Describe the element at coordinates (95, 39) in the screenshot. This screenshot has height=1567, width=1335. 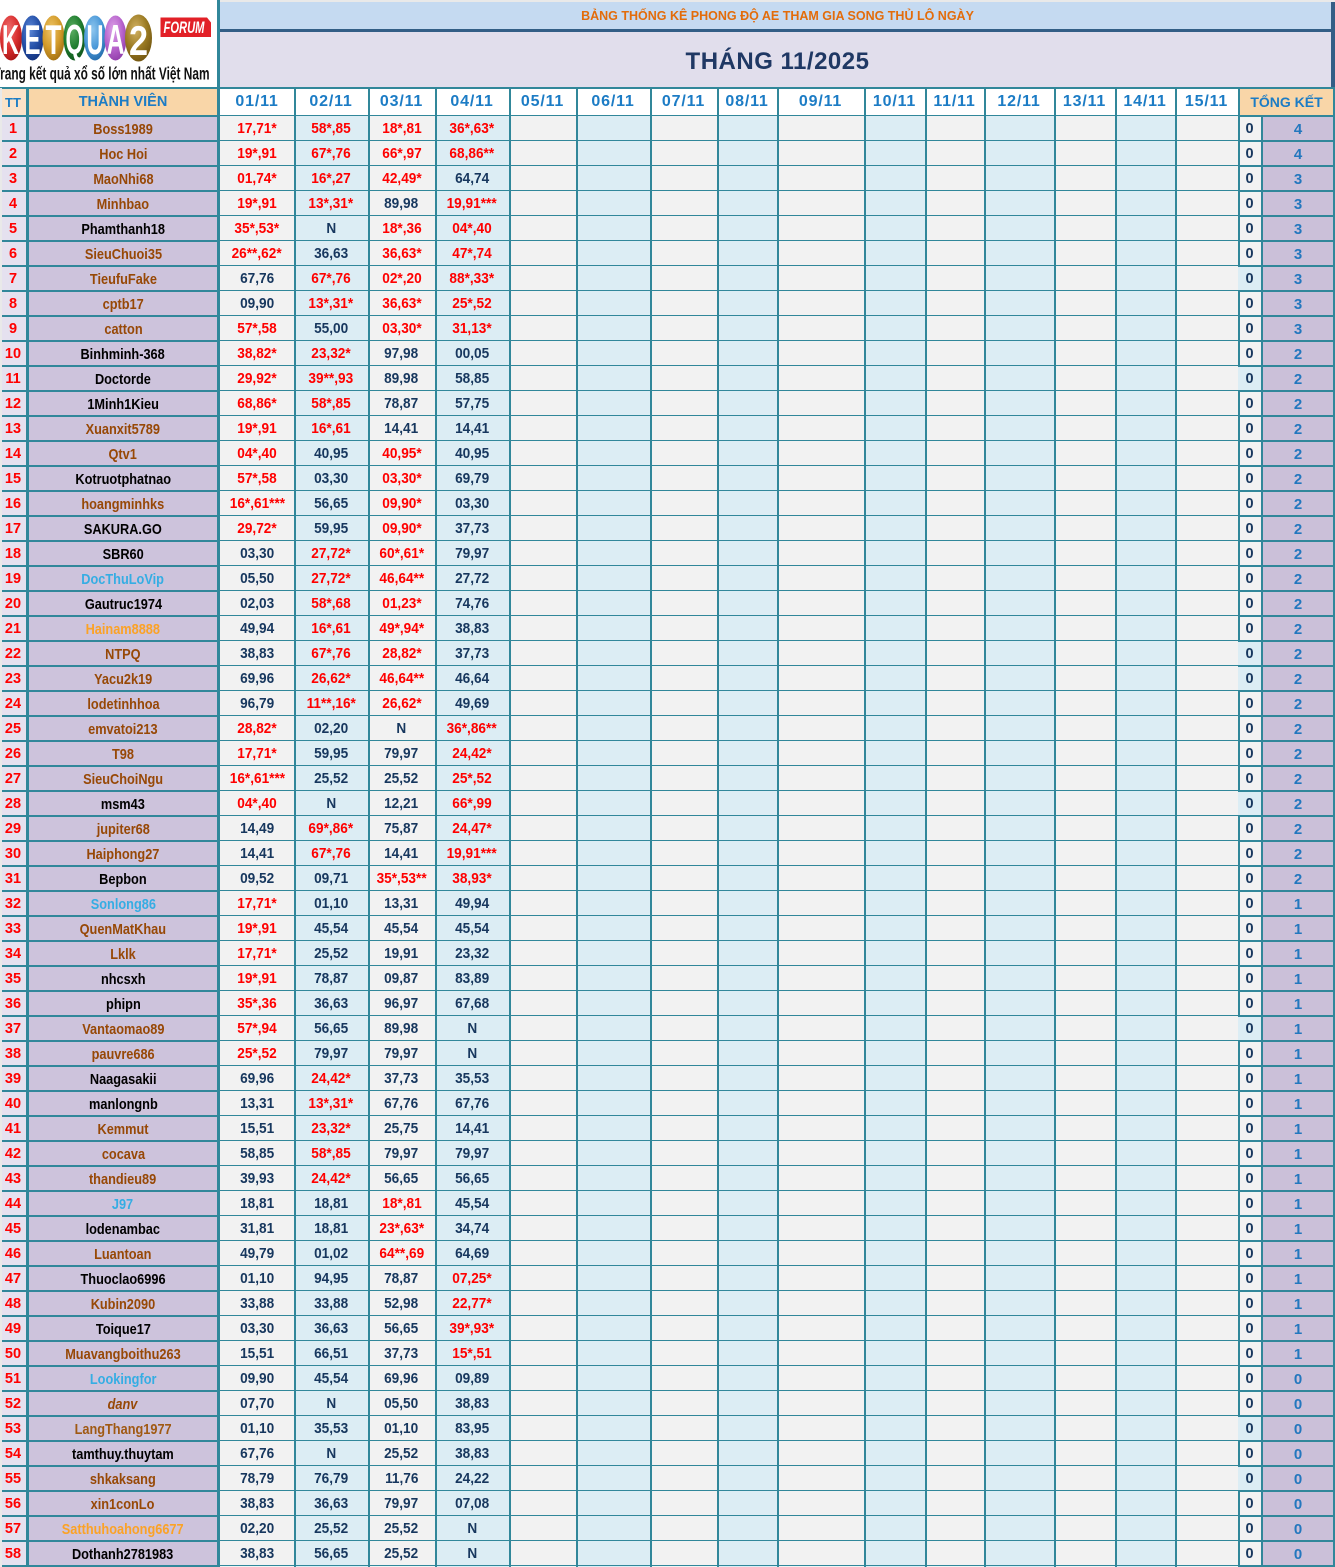
I see `svg-text: U` at that location.